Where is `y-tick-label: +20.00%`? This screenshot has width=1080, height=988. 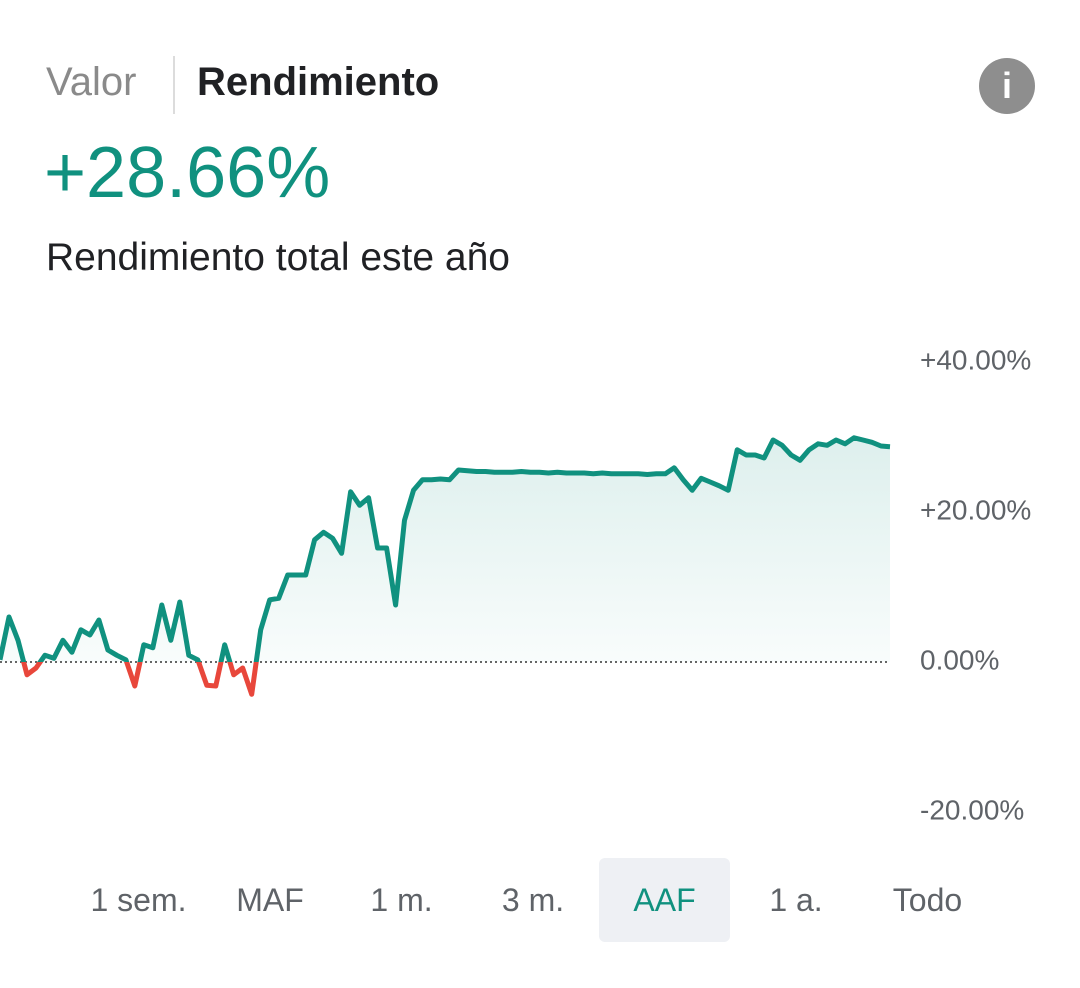 y-tick-label: +20.00% is located at coordinates (975, 509).